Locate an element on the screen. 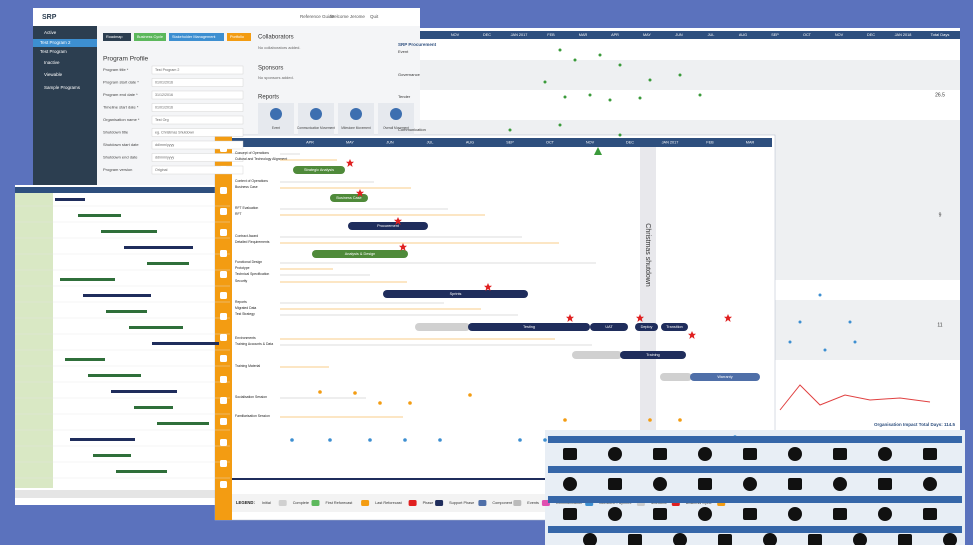  total-days: 9 is located at coordinates (940, 215).